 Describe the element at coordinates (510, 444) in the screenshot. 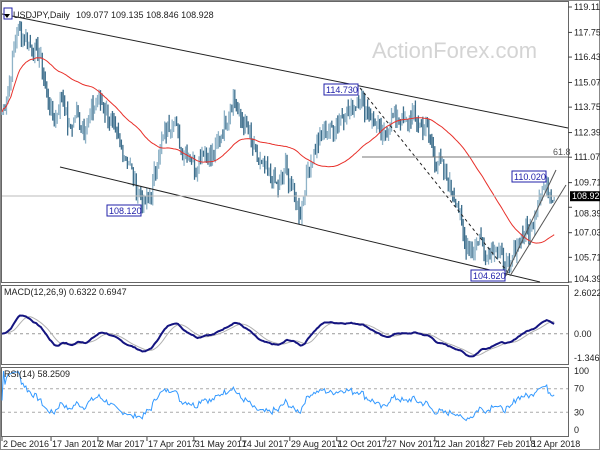

I see `x-tick-label: 27 Feb 2018` at that location.